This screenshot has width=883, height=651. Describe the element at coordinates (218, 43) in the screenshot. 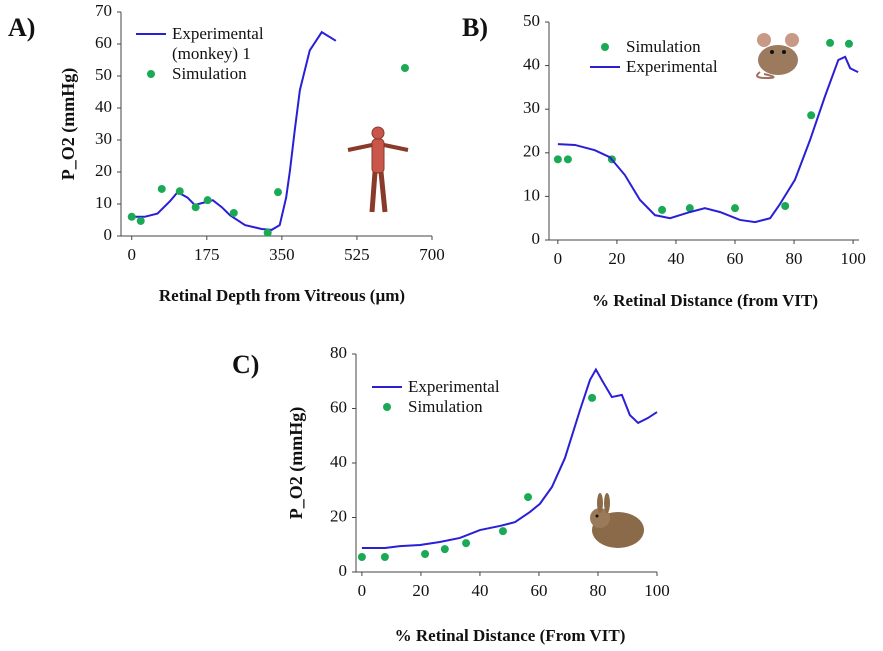

I see `legend-label: Experimental (monkey) 1` at that location.